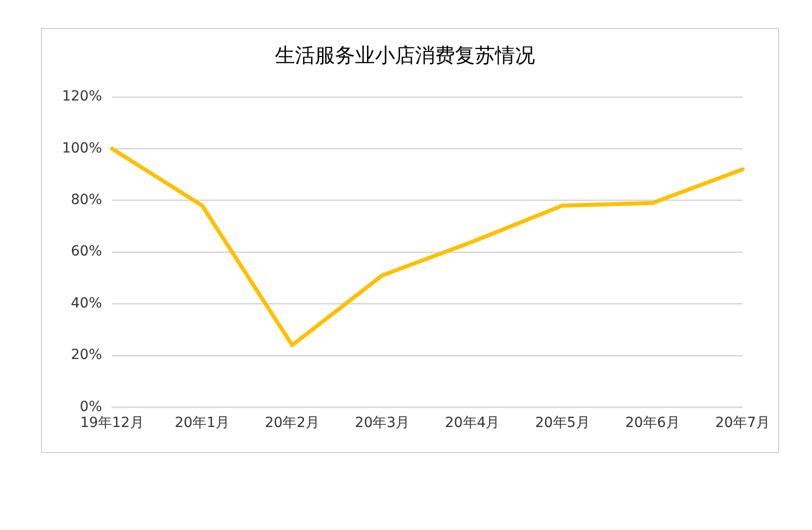 Image resolution: width=812 pixels, height=530 pixels. I want to click on x-tick-label: 19年12月, so click(112, 423).